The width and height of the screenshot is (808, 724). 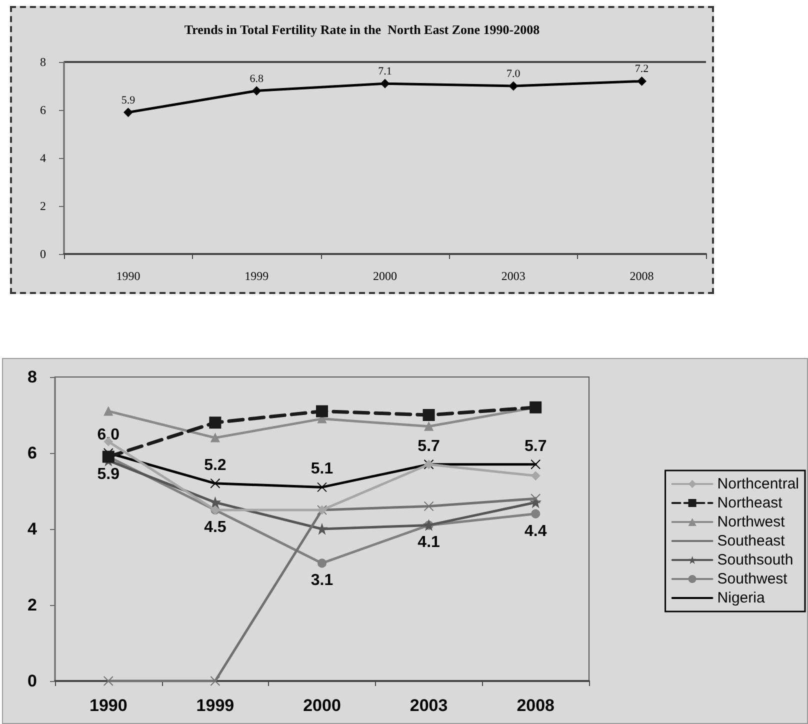 What do you see at coordinates (257, 78) in the screenshot?
I see `data-label: 6.8` at bounding box center [257, 78].